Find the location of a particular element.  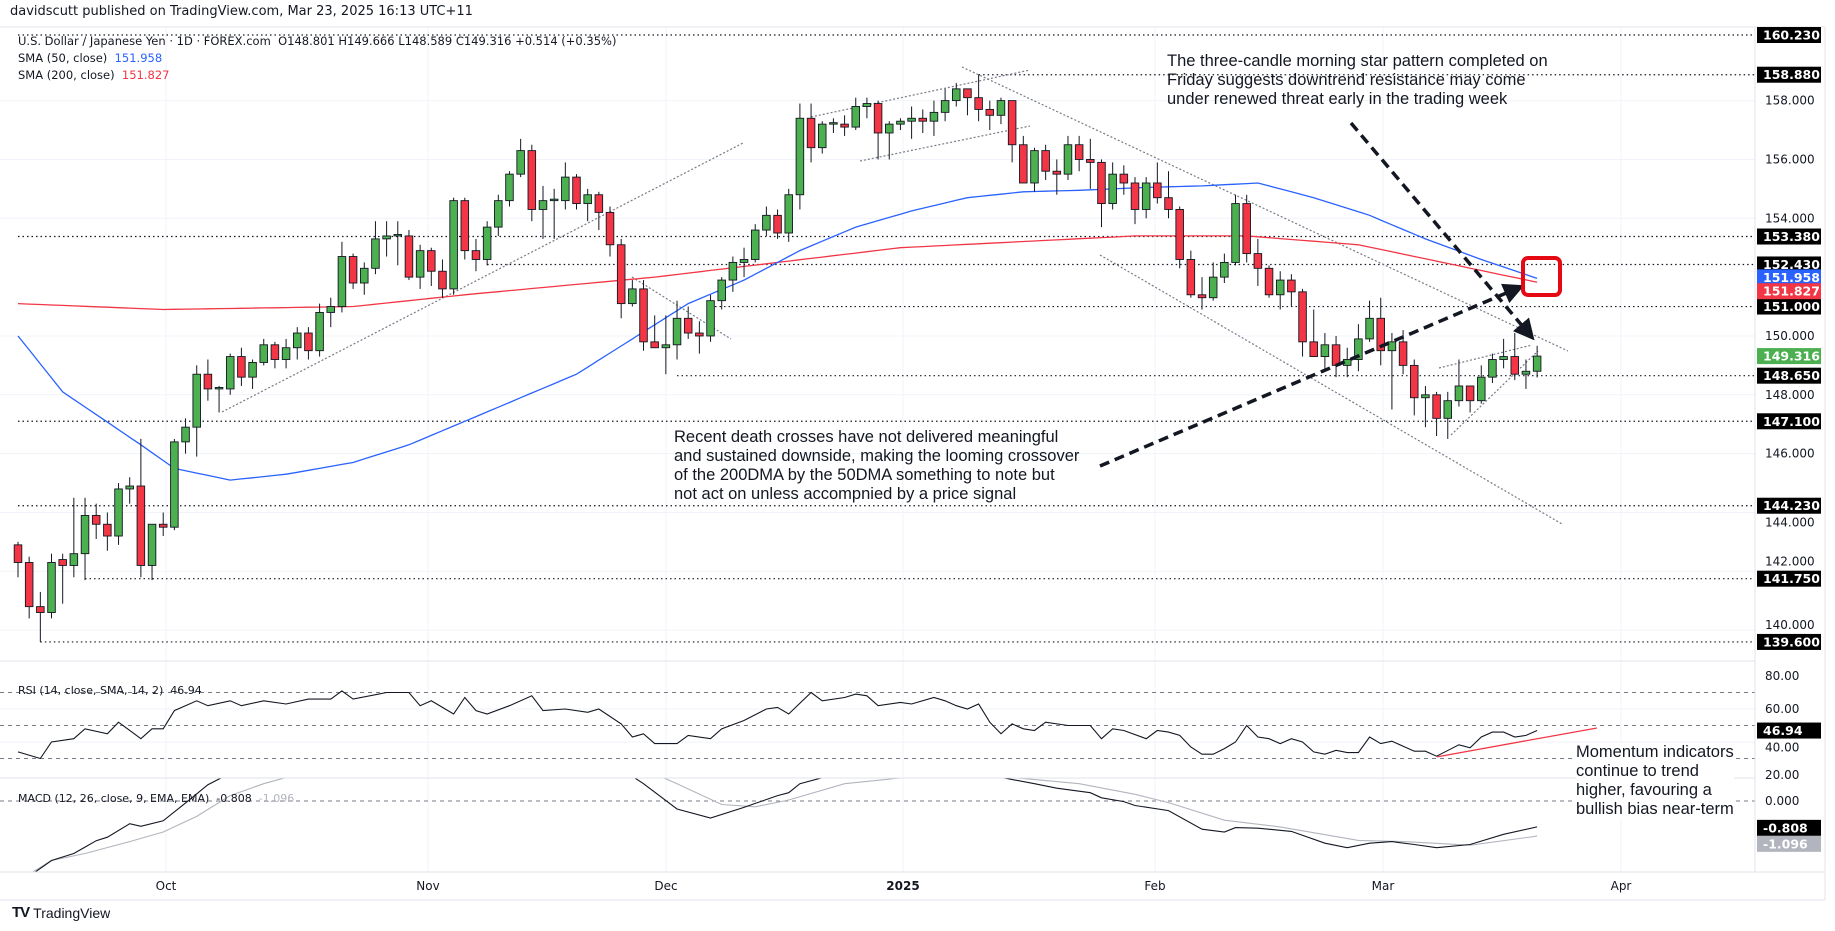

rsi-trendline is located at coordinates (1517, 742).